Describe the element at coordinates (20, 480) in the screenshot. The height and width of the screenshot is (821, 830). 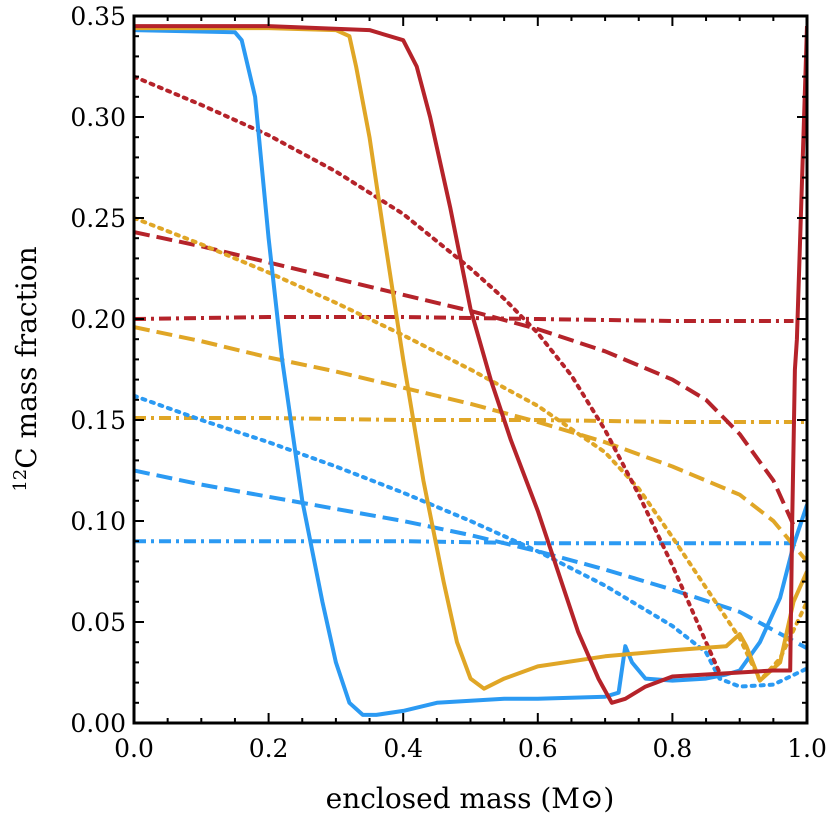
I see `y-axis-title-superscript: 12` at that location.